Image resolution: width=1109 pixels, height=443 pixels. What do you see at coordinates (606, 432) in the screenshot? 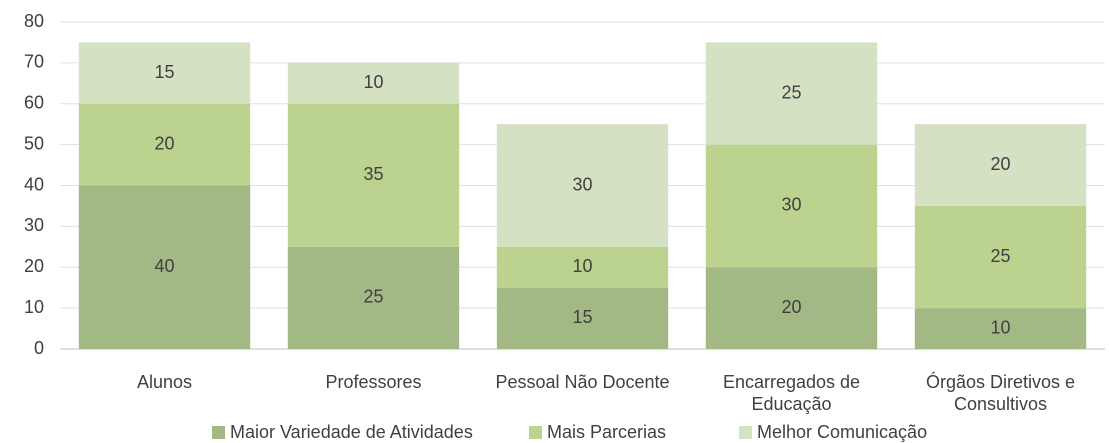
I see `legend-label: Mais Parcerias` at bounding box center [606, 432].